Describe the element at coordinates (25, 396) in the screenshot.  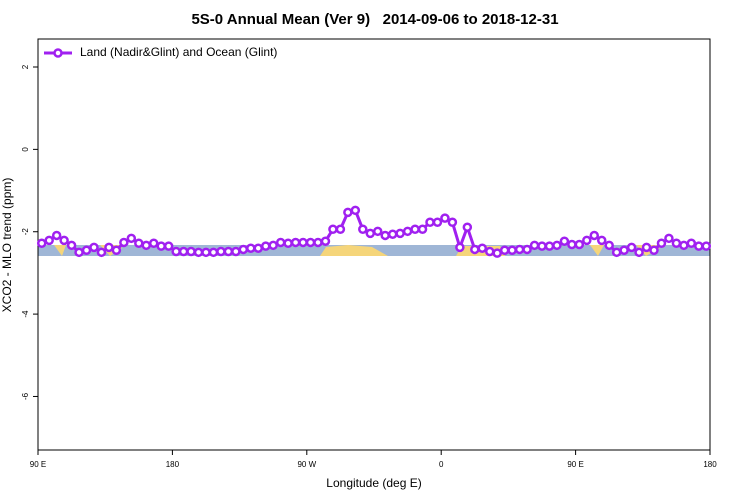
I see `y-tick-label: -6` at that location.